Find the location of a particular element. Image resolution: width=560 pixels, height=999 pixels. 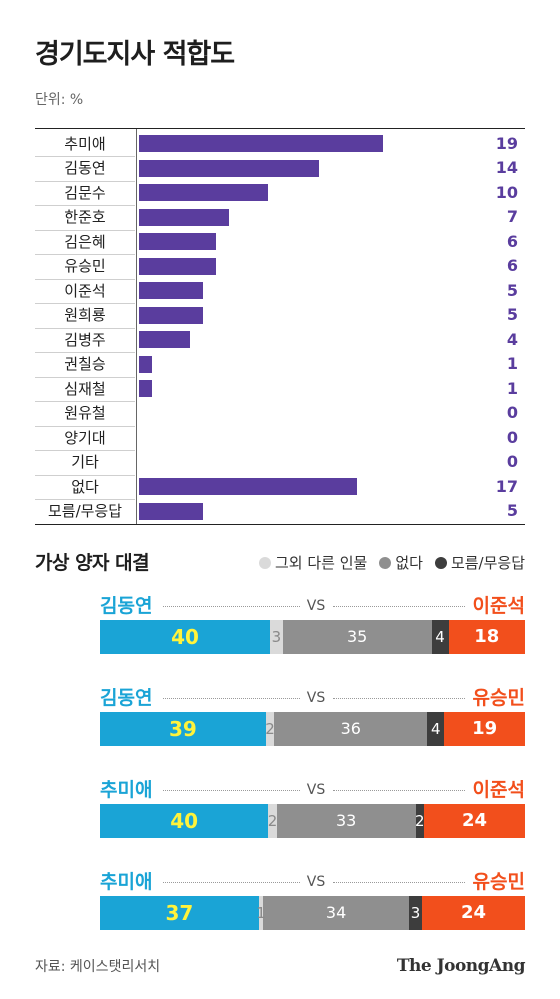

category-label: 양기대 is located at coordinates (85, 437).